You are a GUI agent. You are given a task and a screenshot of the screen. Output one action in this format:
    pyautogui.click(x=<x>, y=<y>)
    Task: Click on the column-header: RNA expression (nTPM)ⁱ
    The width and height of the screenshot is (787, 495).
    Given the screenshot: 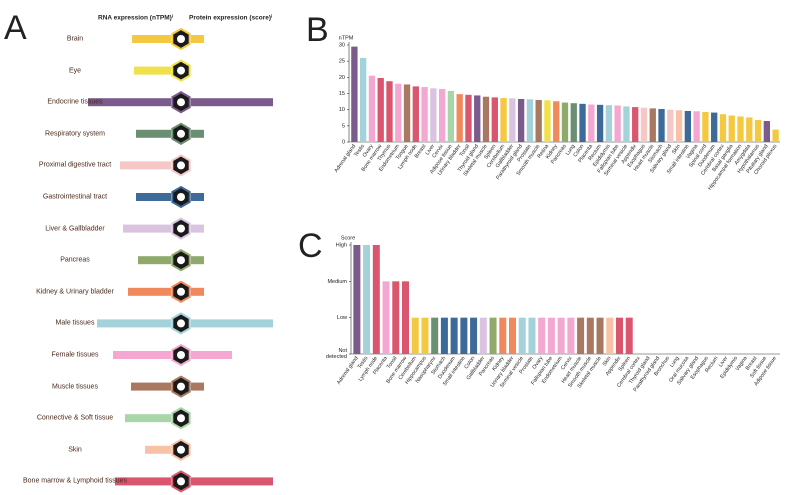 What is the action you would take?
    pyautogui.click(x=135, y=17)
    